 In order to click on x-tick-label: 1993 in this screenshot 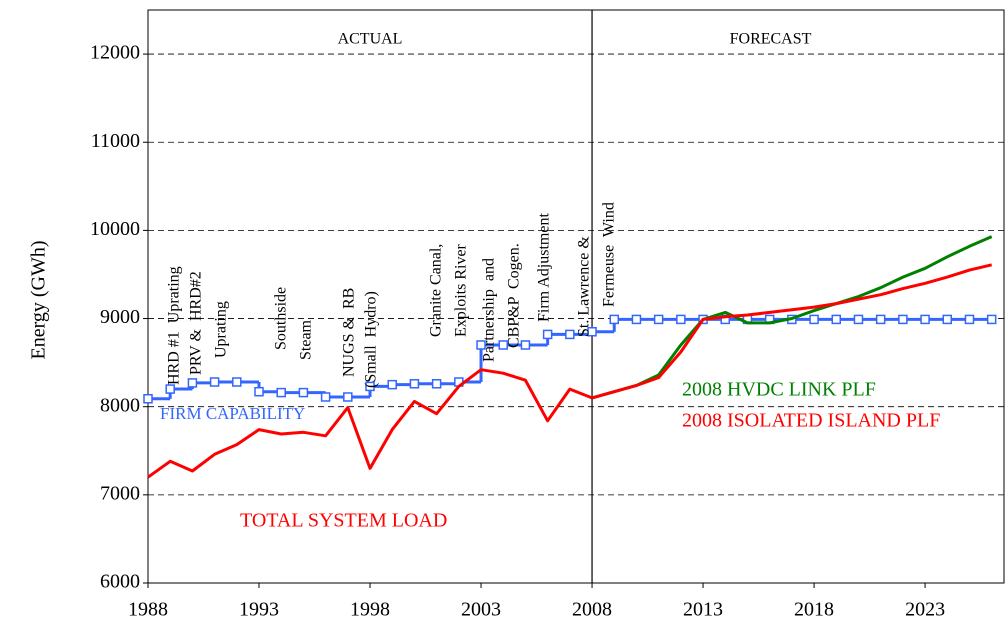, I will do `click(259, 610)`.